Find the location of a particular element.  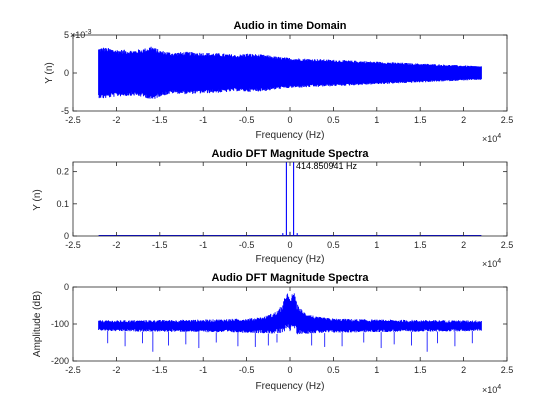

panel-3-series is located at coordinates (290, 322).